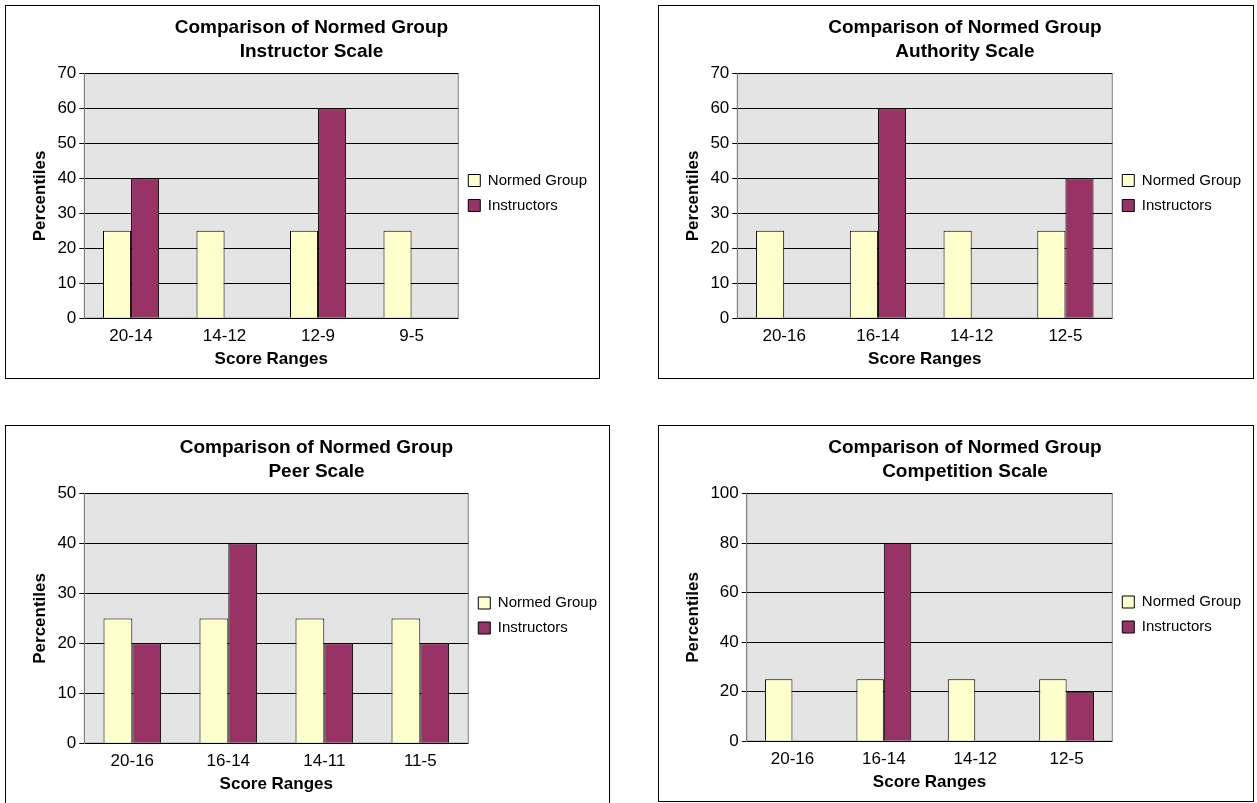 The height and width of the screenshot is (803, 1257). Describe the element at coordinates (318, 336) in the screenshot. I see `x-tick-label: 12-9` at that location.